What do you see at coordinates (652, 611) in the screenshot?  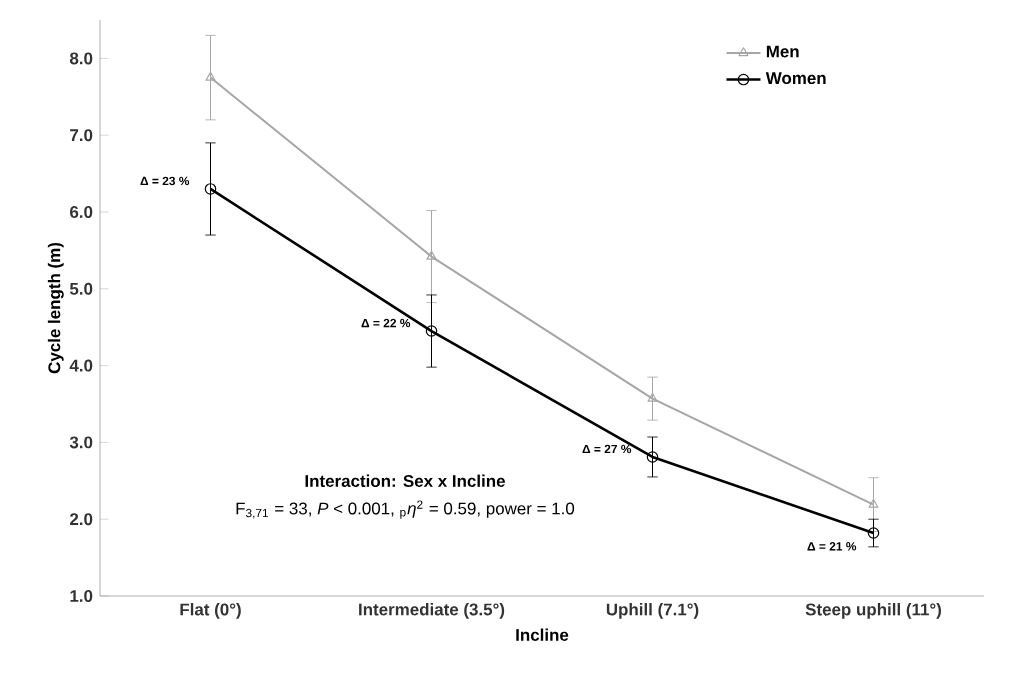 I see `x-tick-label: Uphill (7.1°)` at bounding box center [652, 611].